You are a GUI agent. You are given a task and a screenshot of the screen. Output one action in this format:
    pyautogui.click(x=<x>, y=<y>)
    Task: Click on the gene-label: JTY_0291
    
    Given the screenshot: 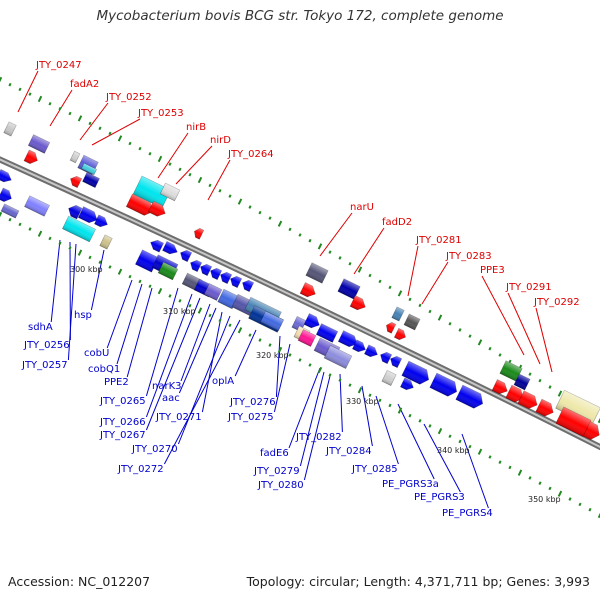 What is the action you would take?
    pyautogui.click(x=528, y=287)
    